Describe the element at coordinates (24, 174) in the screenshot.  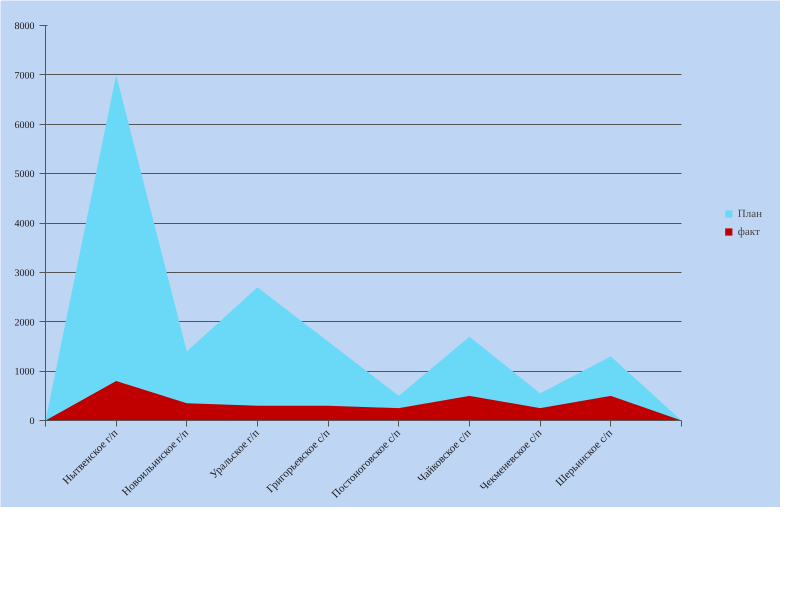
I see `y-tick-label: 5000` at that location.